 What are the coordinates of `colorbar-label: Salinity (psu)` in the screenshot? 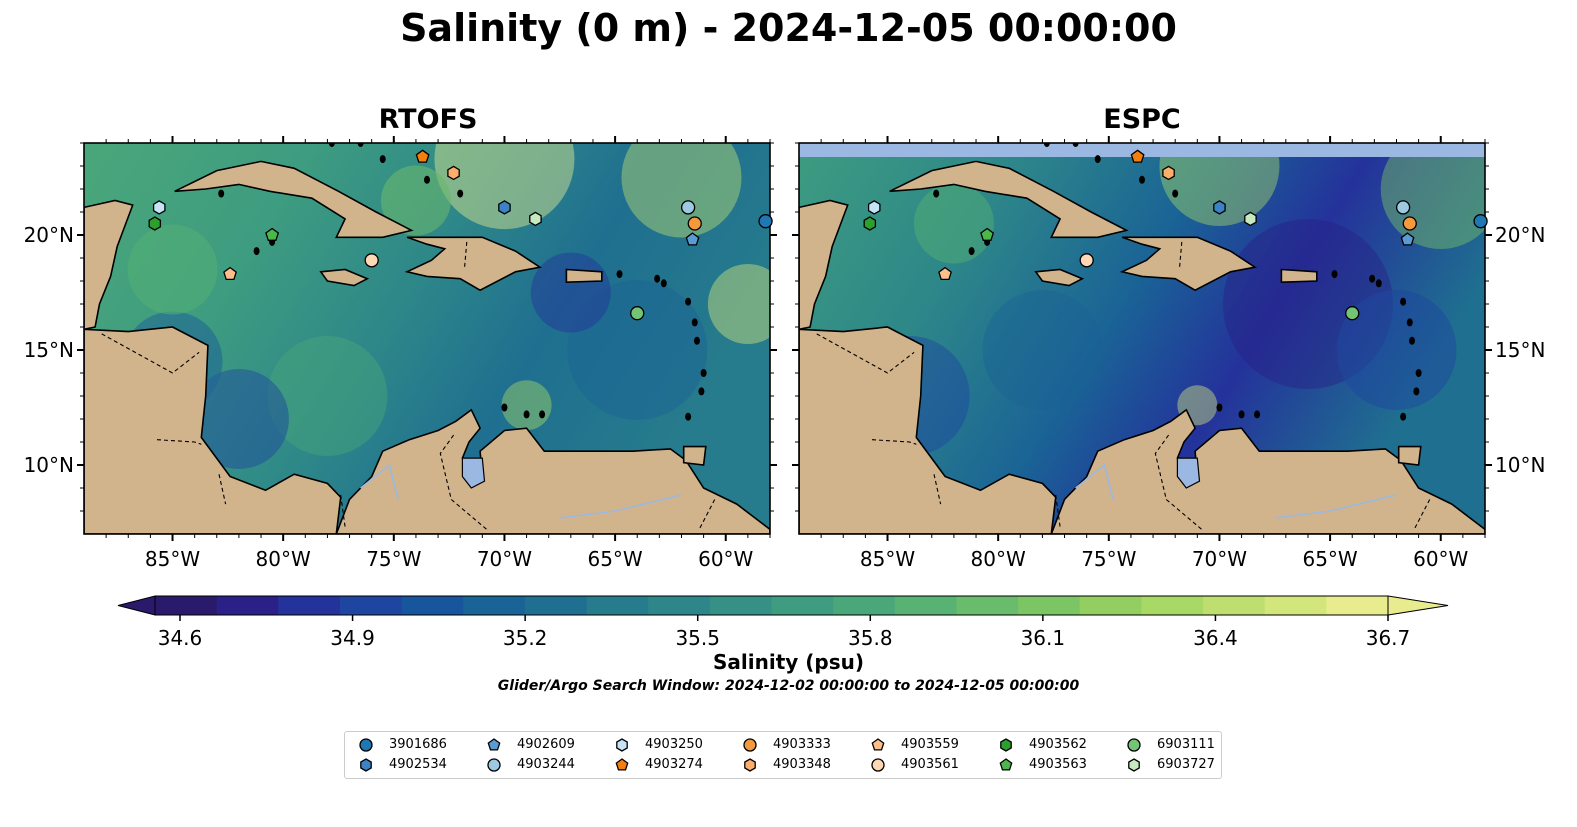 It's located at (788, 662).